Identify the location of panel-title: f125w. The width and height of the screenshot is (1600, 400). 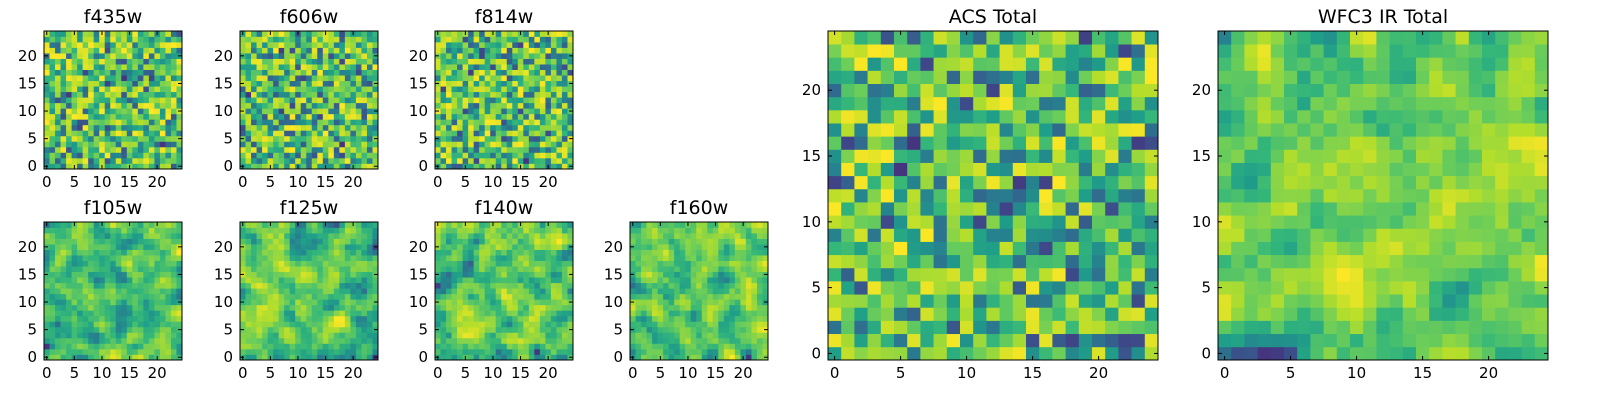
(309, 208).